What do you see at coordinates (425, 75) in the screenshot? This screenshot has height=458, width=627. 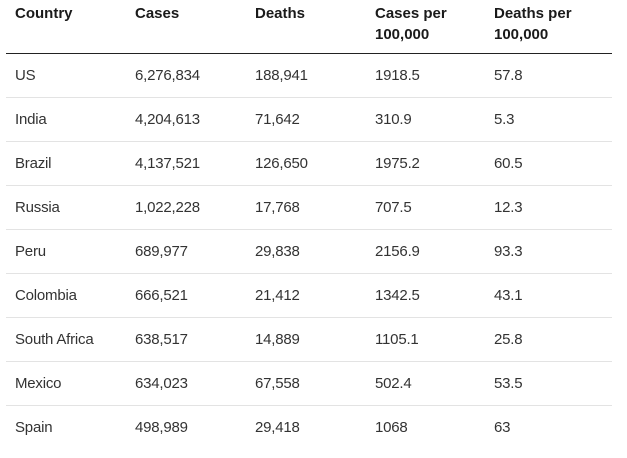 I see `cell-cases-per-100000: 1918.5` at bounding box center [425, 75].